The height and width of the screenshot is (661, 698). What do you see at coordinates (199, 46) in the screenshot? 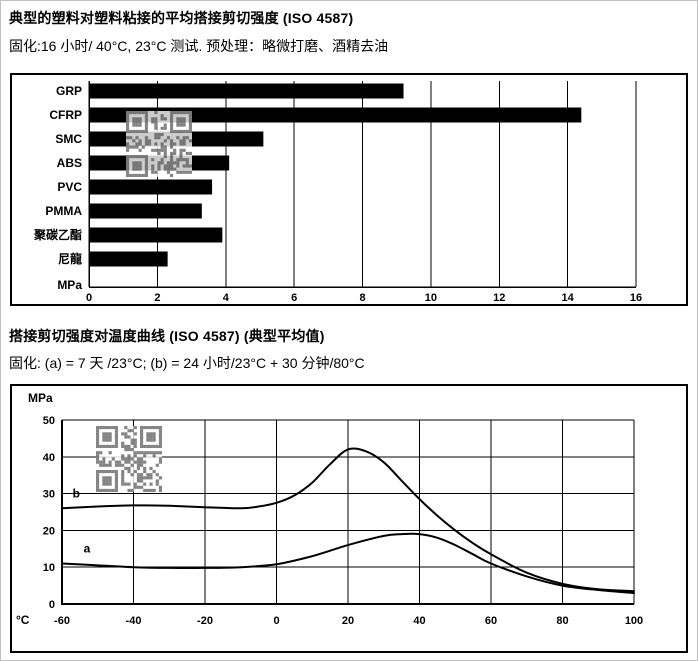
I see `bar-chart-subtitle: 固化:16 小时/ 40°C, 23°C 测试. 预处理：略微打磨、酒精去油` at bounding box center [199, 46].